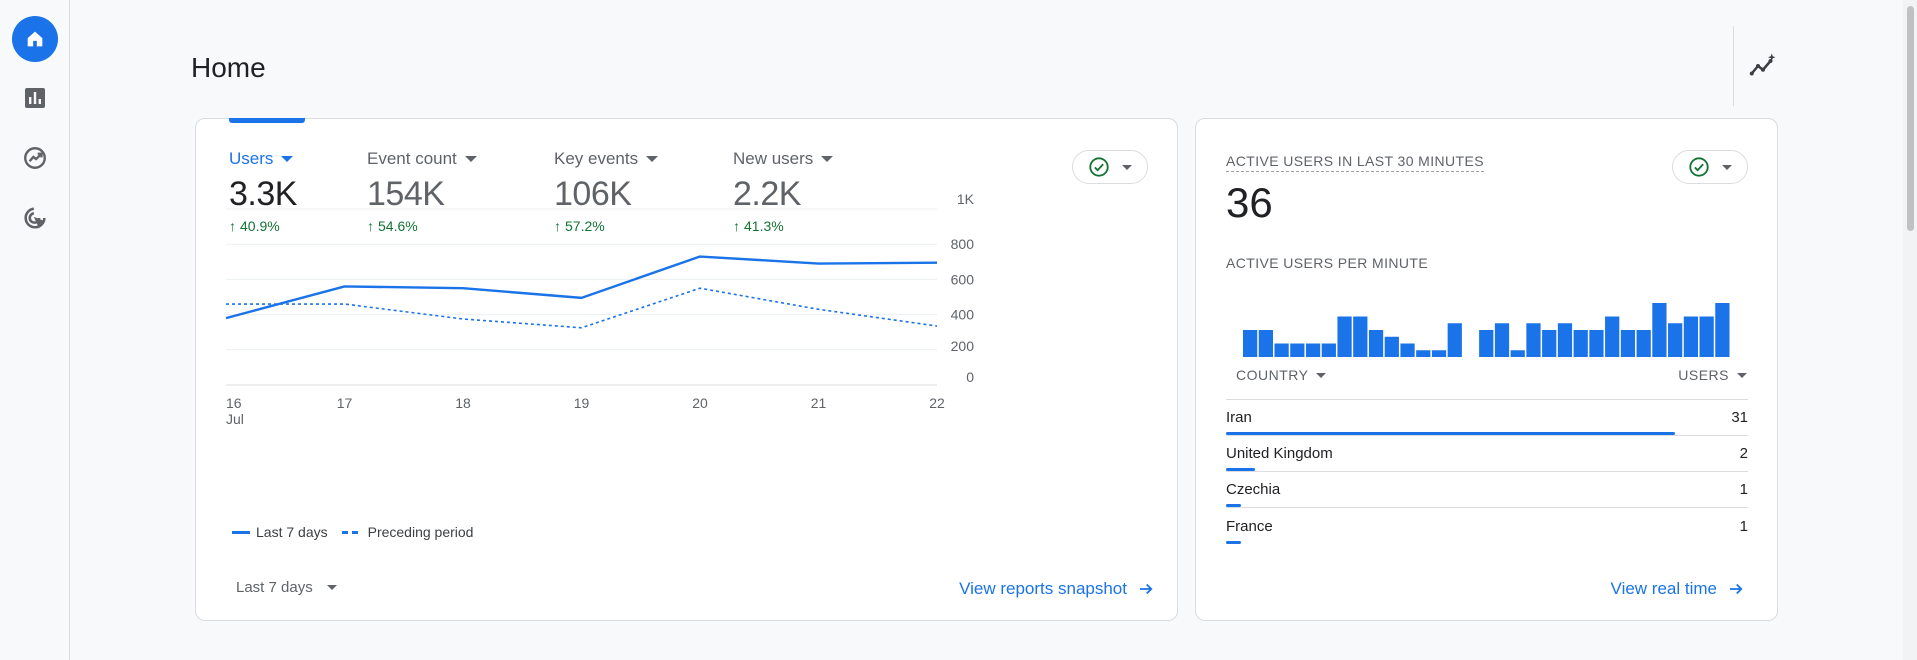 This screenshot has width=1917, height=660. What do you see at coordinates (585, 226) in the screenshot?
I see `metric-change: 57.2%` at bounding box center [585, 226].